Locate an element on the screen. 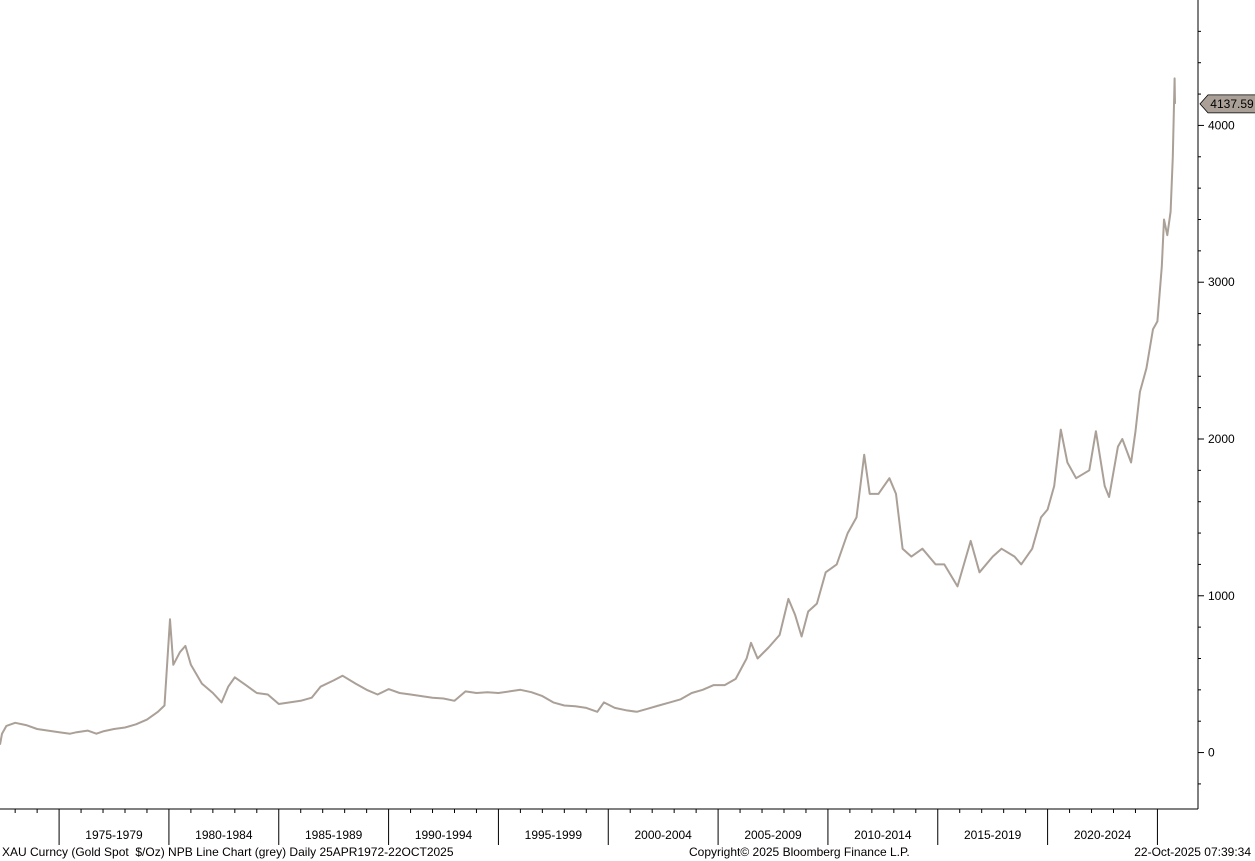 Image resolution: width=1255 pixels, height=861 pixels. x-period-label: 2020-2024 is located at coordinates (1103, 835).